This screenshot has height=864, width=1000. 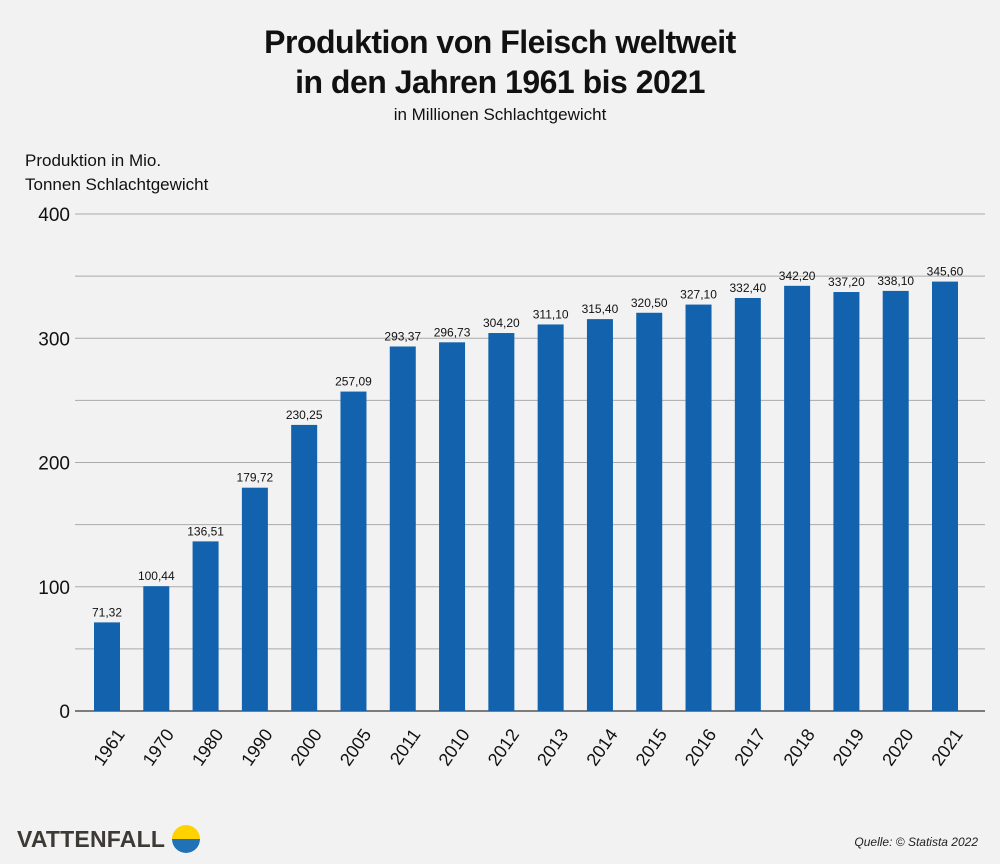 What do you see at coordinates (501, 323) in the screenshot?
I see `data-label: 304,20` at bounding box center [501, 323].